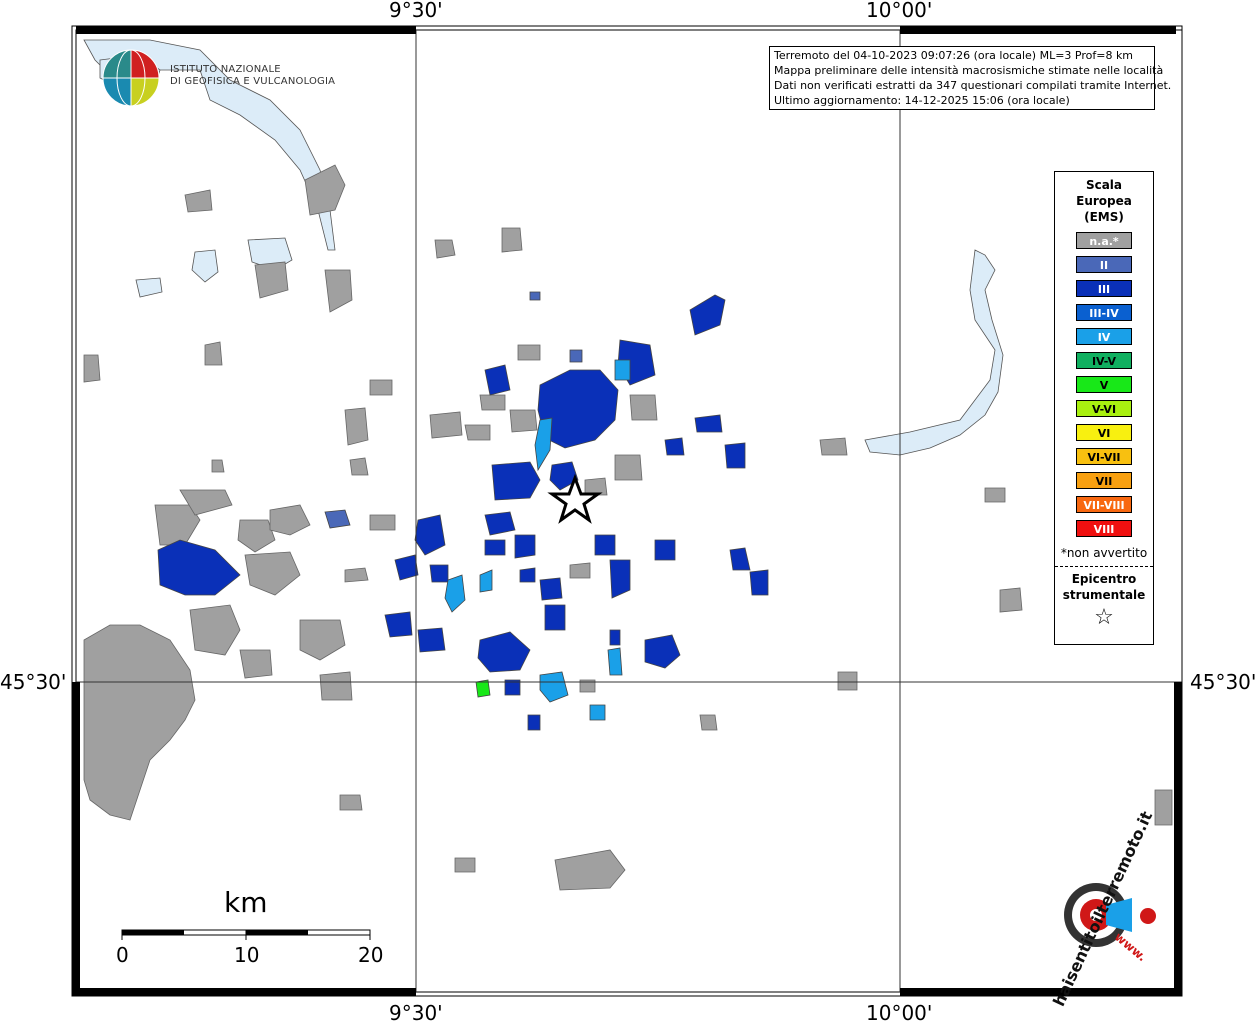 This screenshot has height=1025, width=1256. I want to click on scale-tick-20: 20, so click(371, 955).